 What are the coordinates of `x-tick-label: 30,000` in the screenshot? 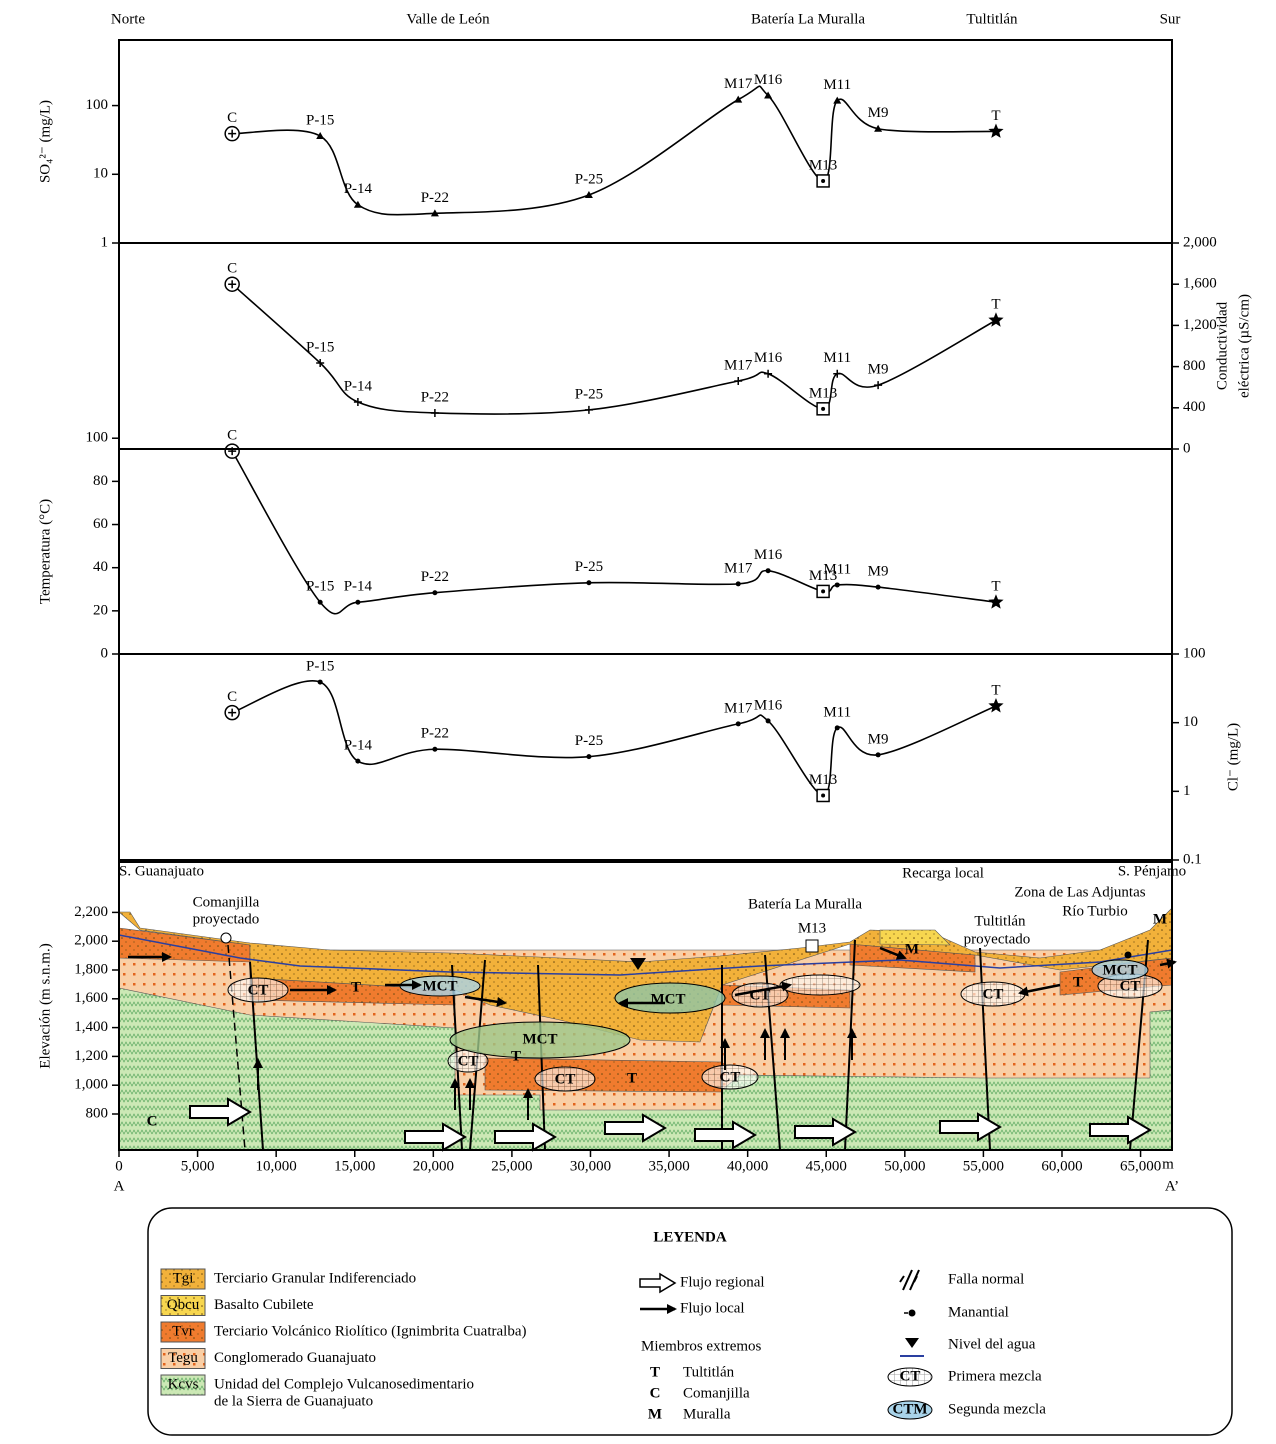 It's located at (590, 1166).